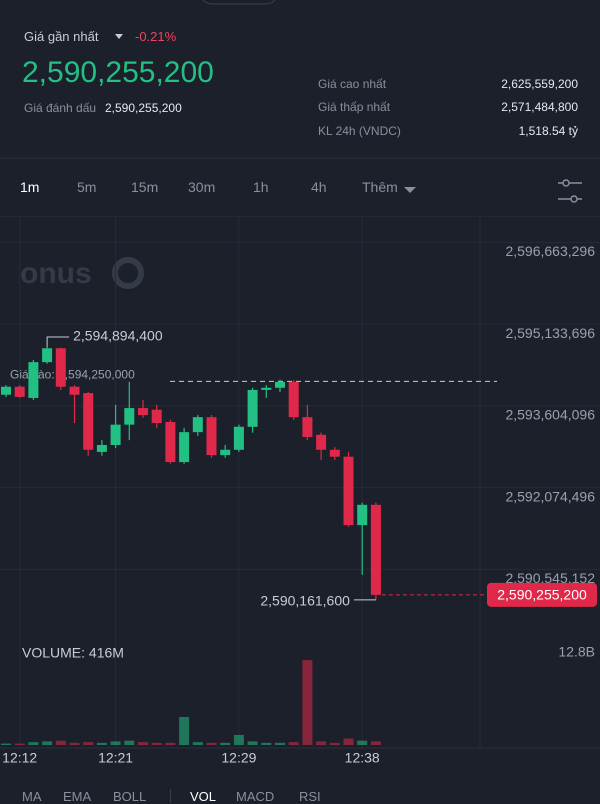 The image size is (600, 804). Describe the element at coordinates (58, 341) in the screenshot. I see `high-pointer` at that location.